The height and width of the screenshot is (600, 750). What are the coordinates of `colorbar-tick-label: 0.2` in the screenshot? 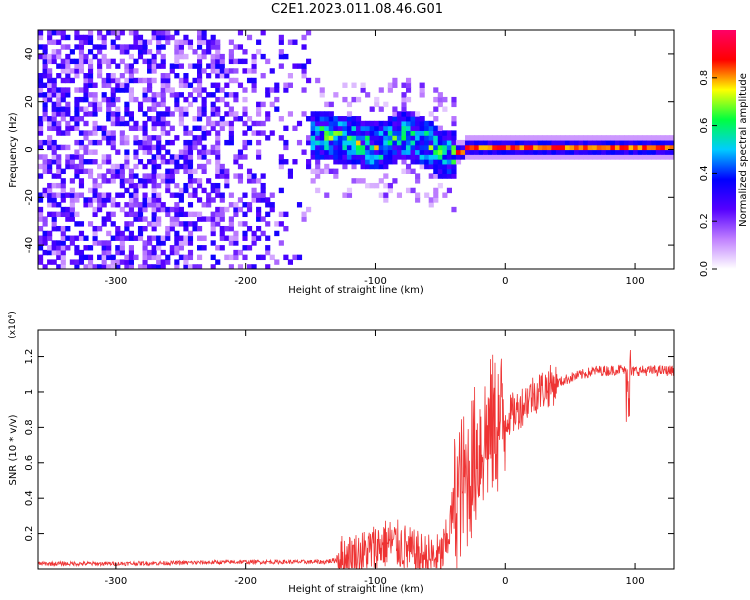 It's located at (704, 221).